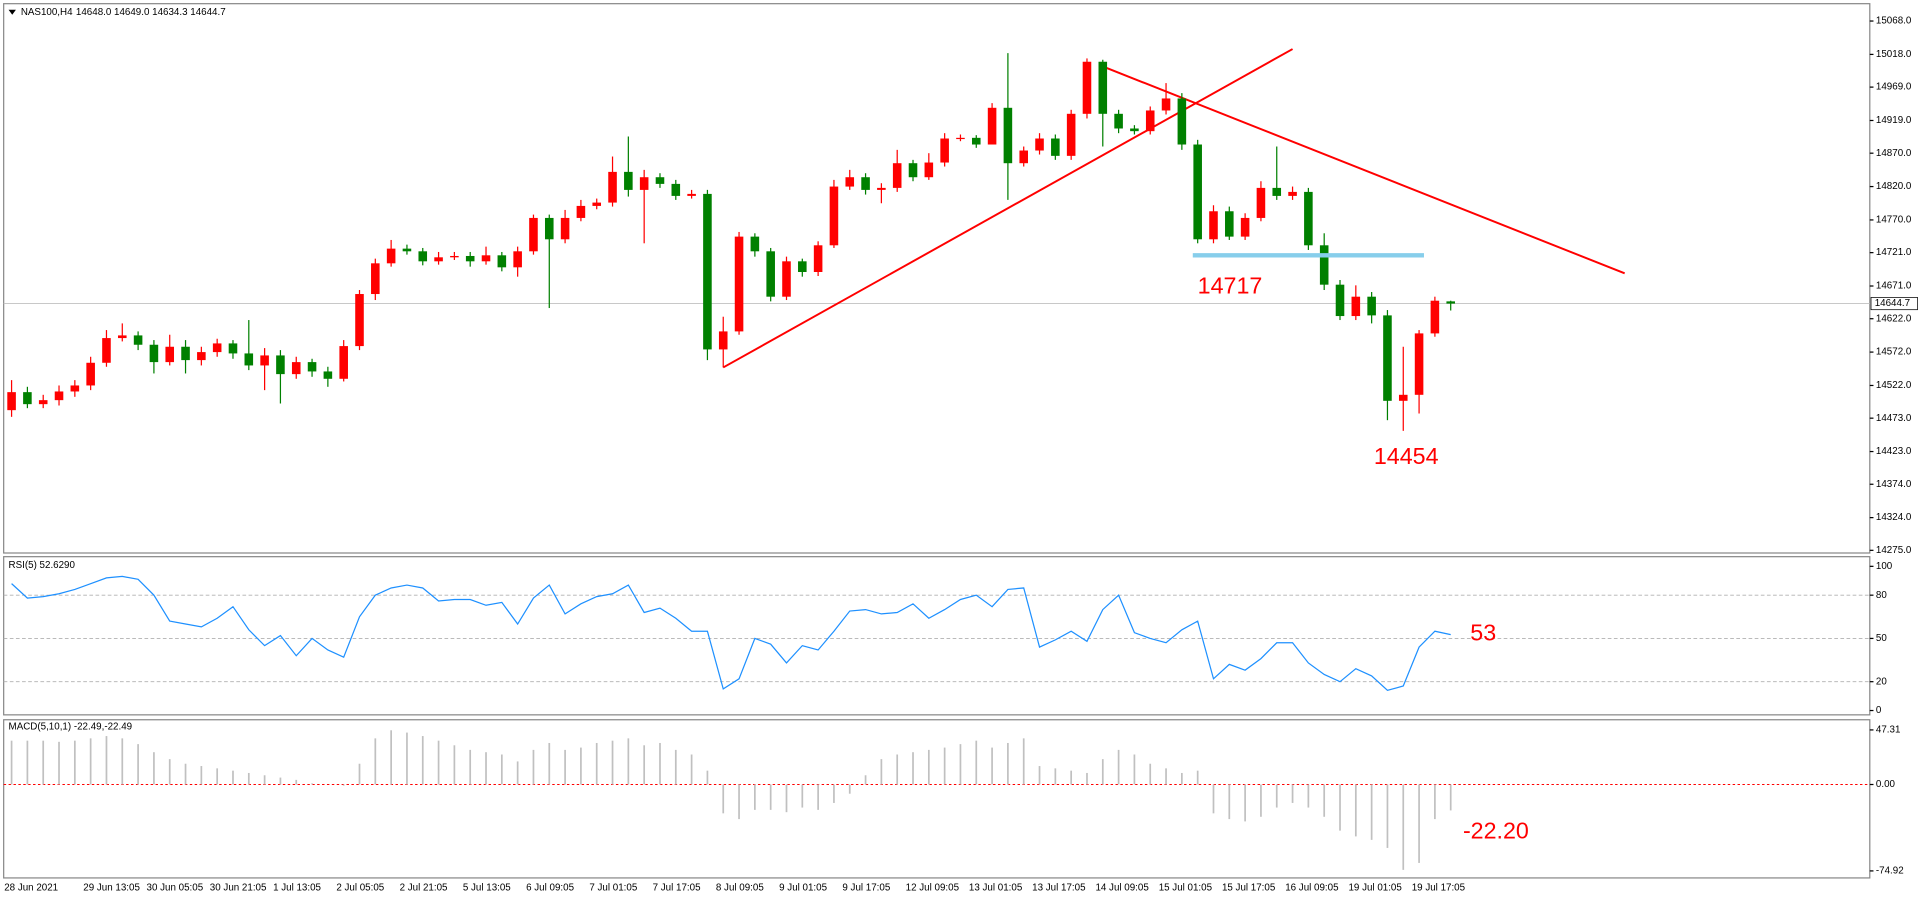 The width and height of the screenshot is (1920, 900). I want to click on menu-arrow, so click(12, 12).